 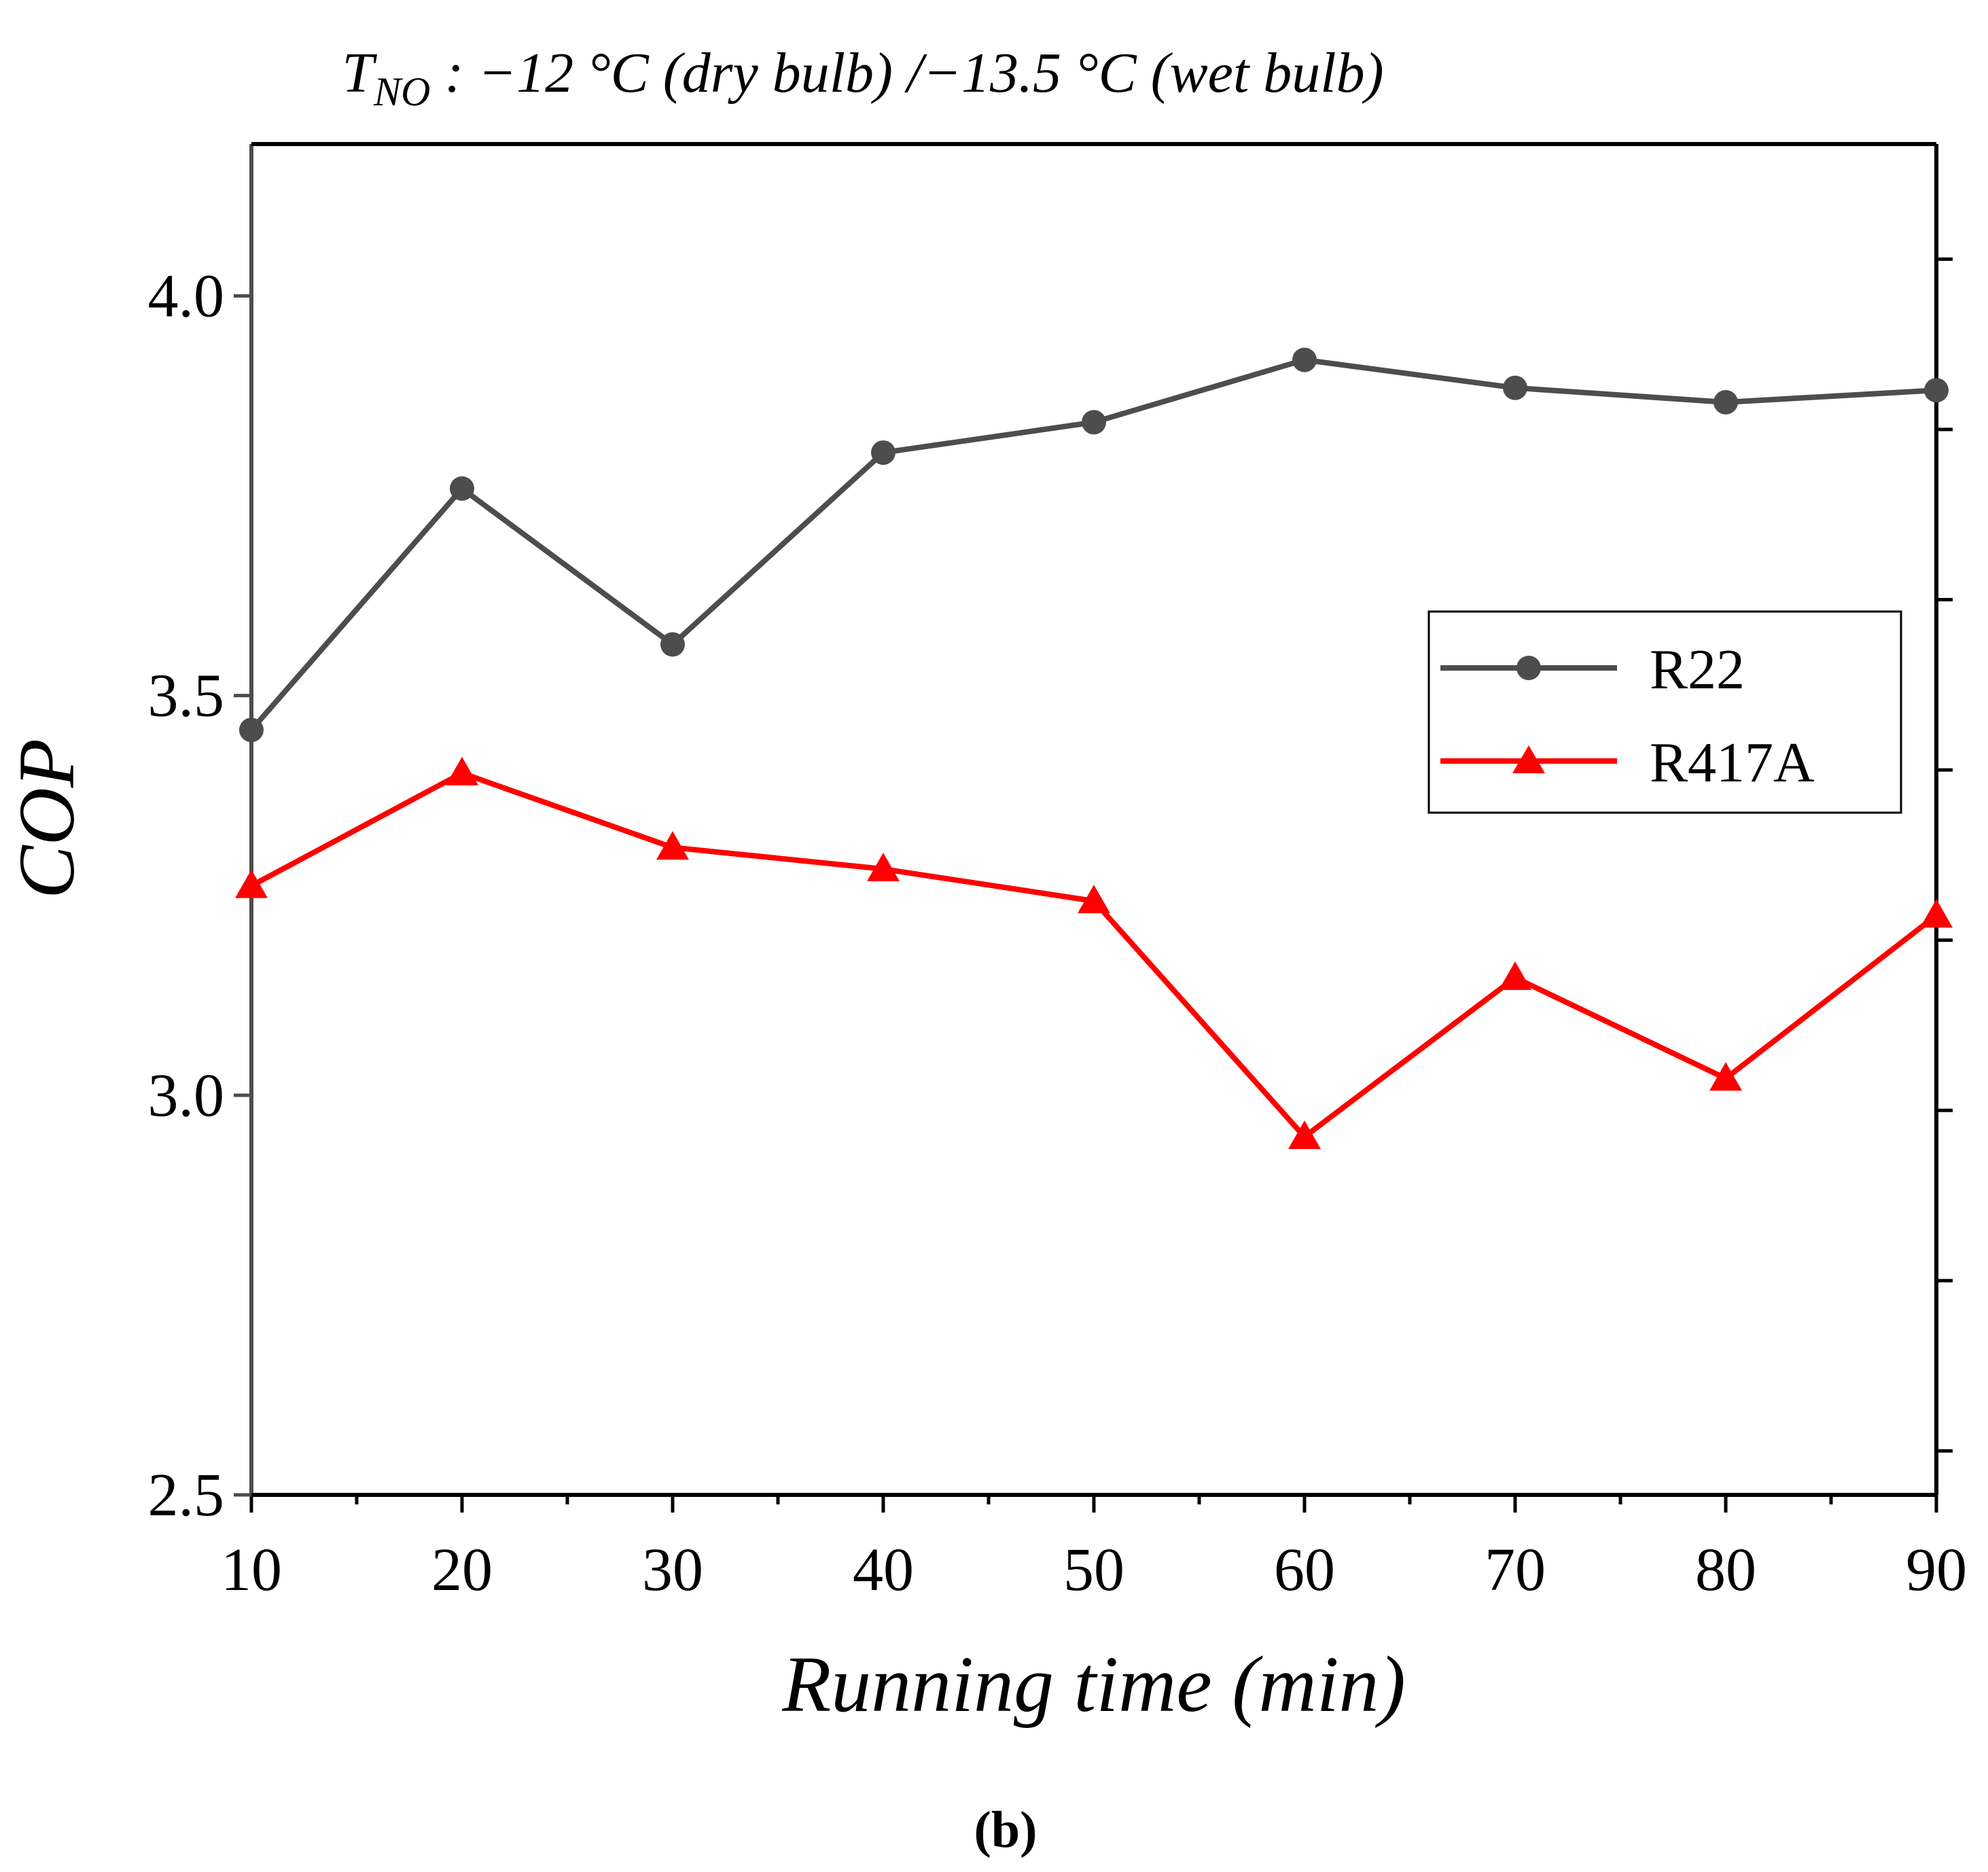 What do you see at coordinates (186, 1495) in the screenshot?
I see `y-tick-label: 2.5` at bounding box center [186, 1495].